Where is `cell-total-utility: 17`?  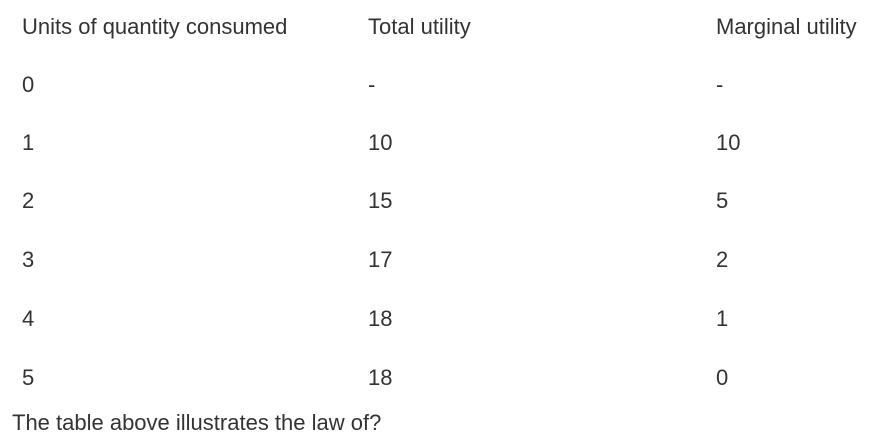
cell-total-utility: 17 is located at coordinates (380, 259).